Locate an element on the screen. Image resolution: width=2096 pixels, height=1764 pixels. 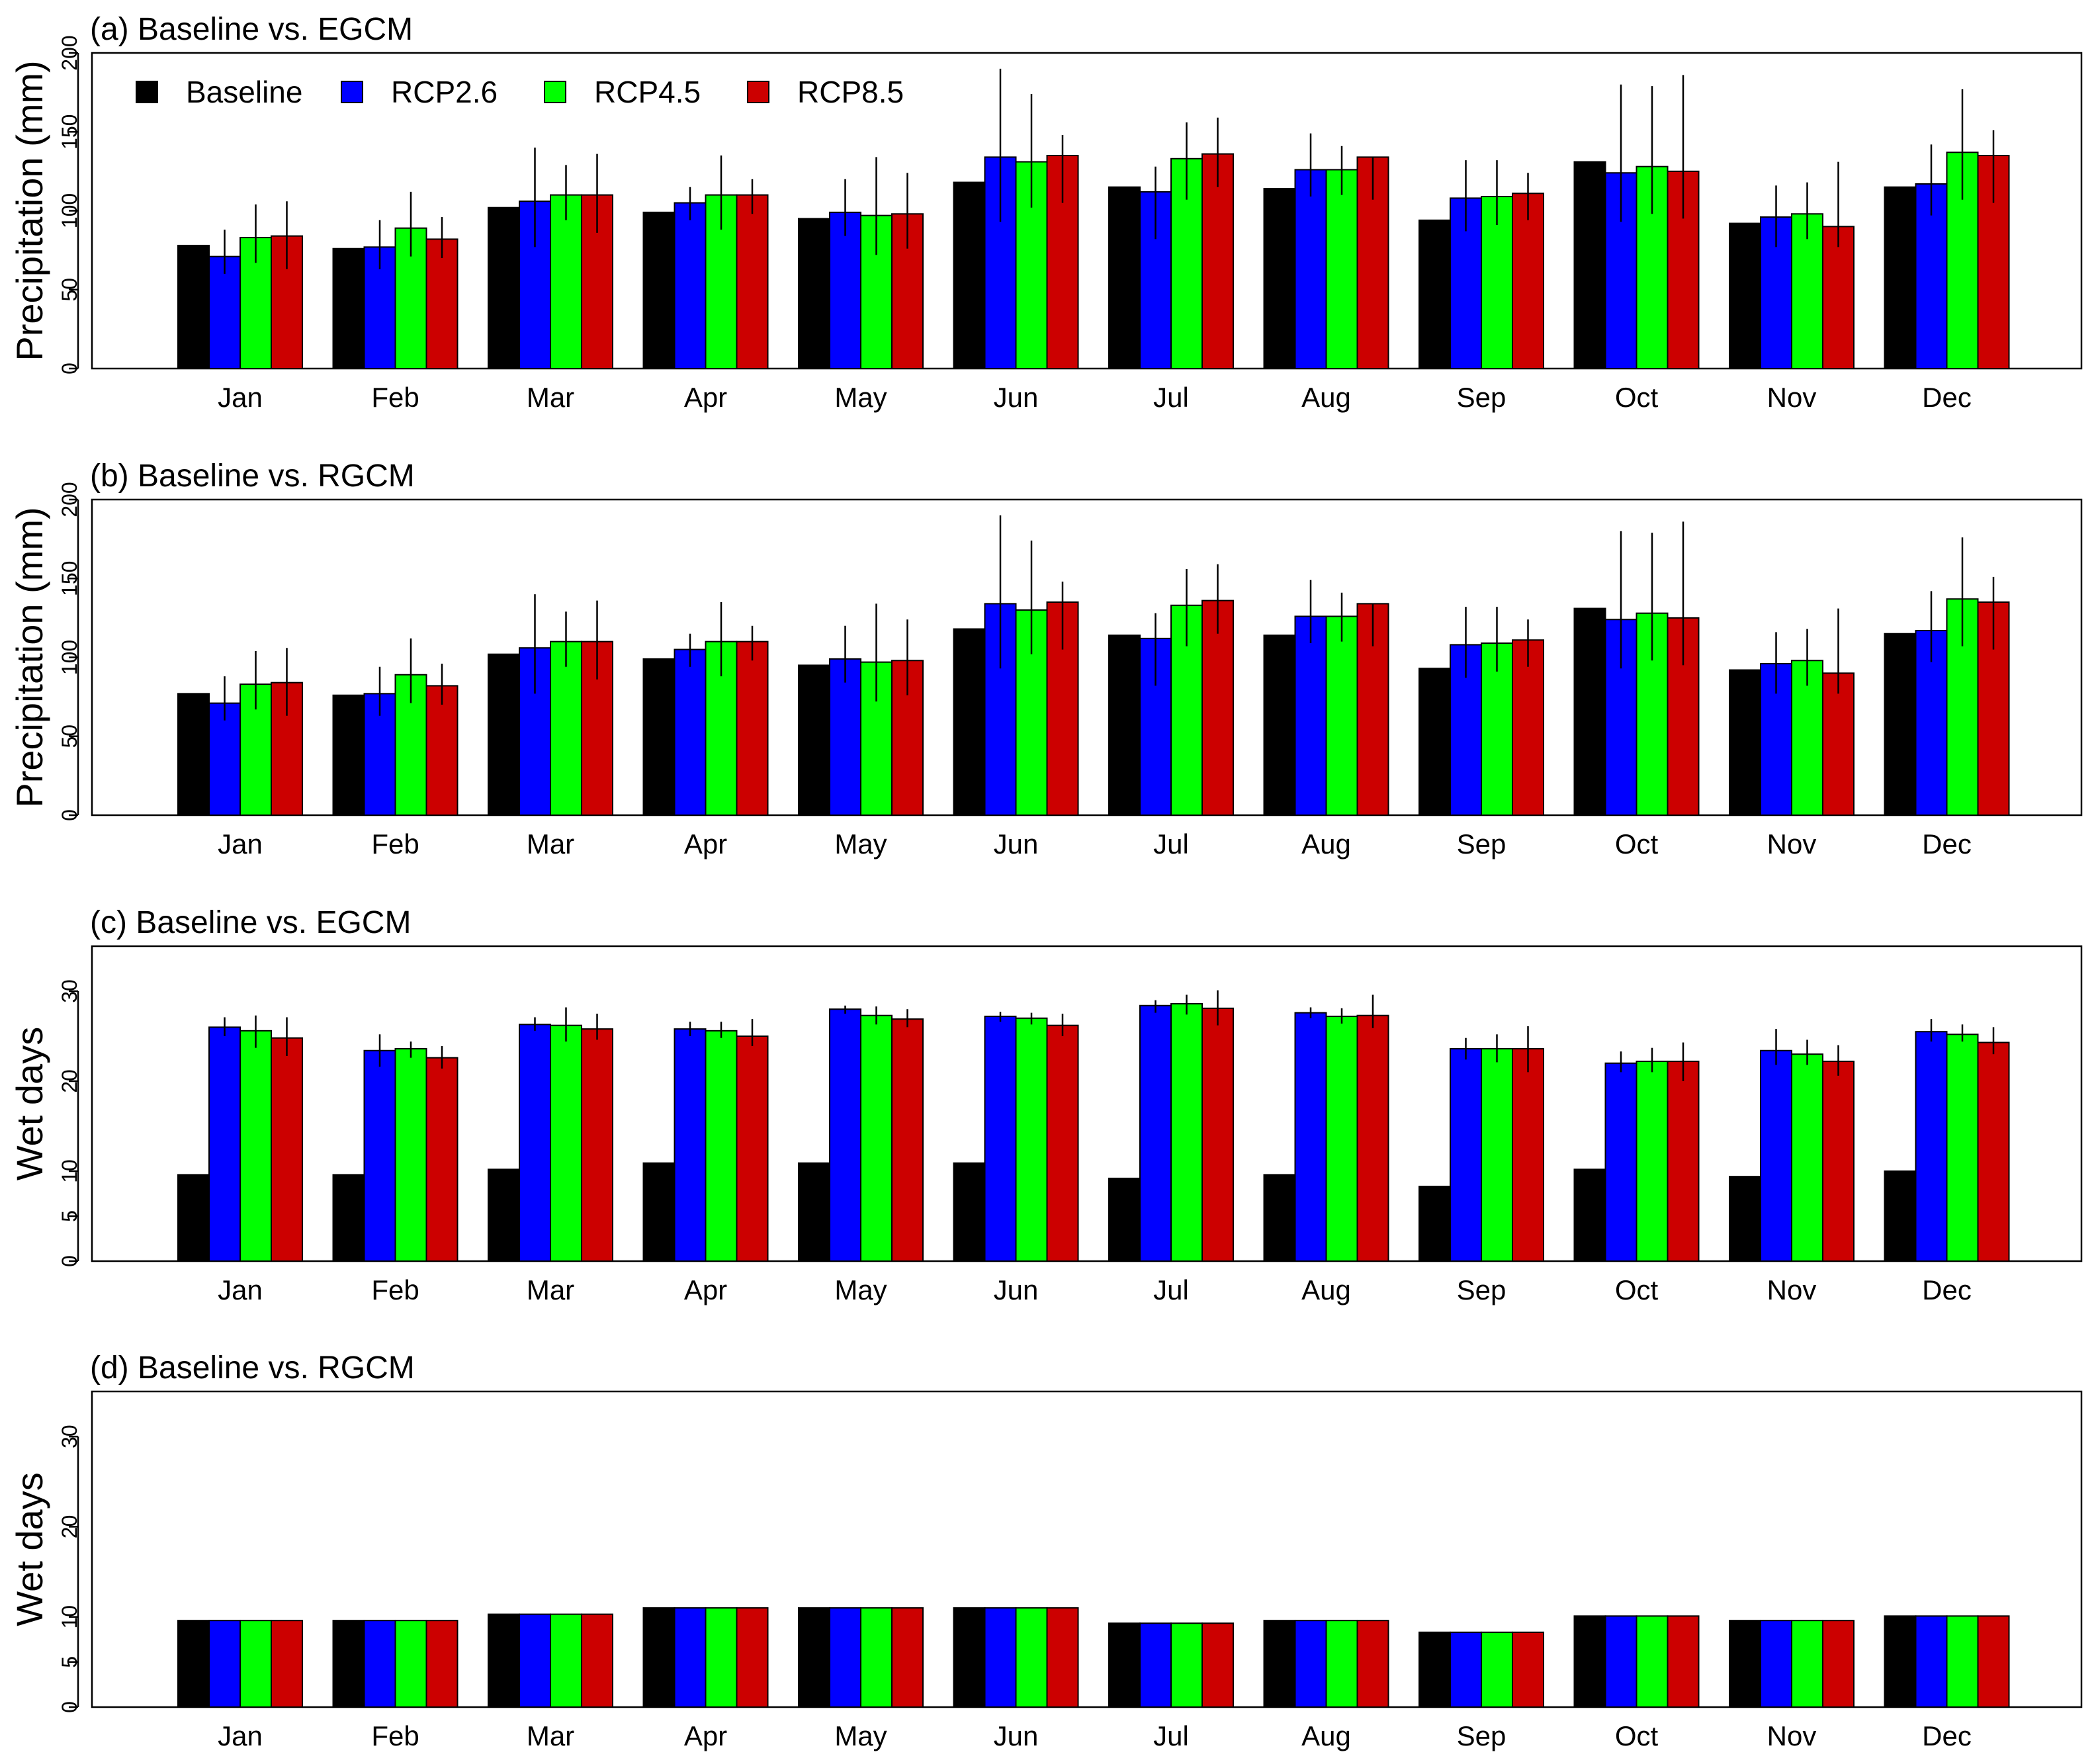
panel-title: (d) Baseline vs. RGCM is located at coordinates (253, 1368).